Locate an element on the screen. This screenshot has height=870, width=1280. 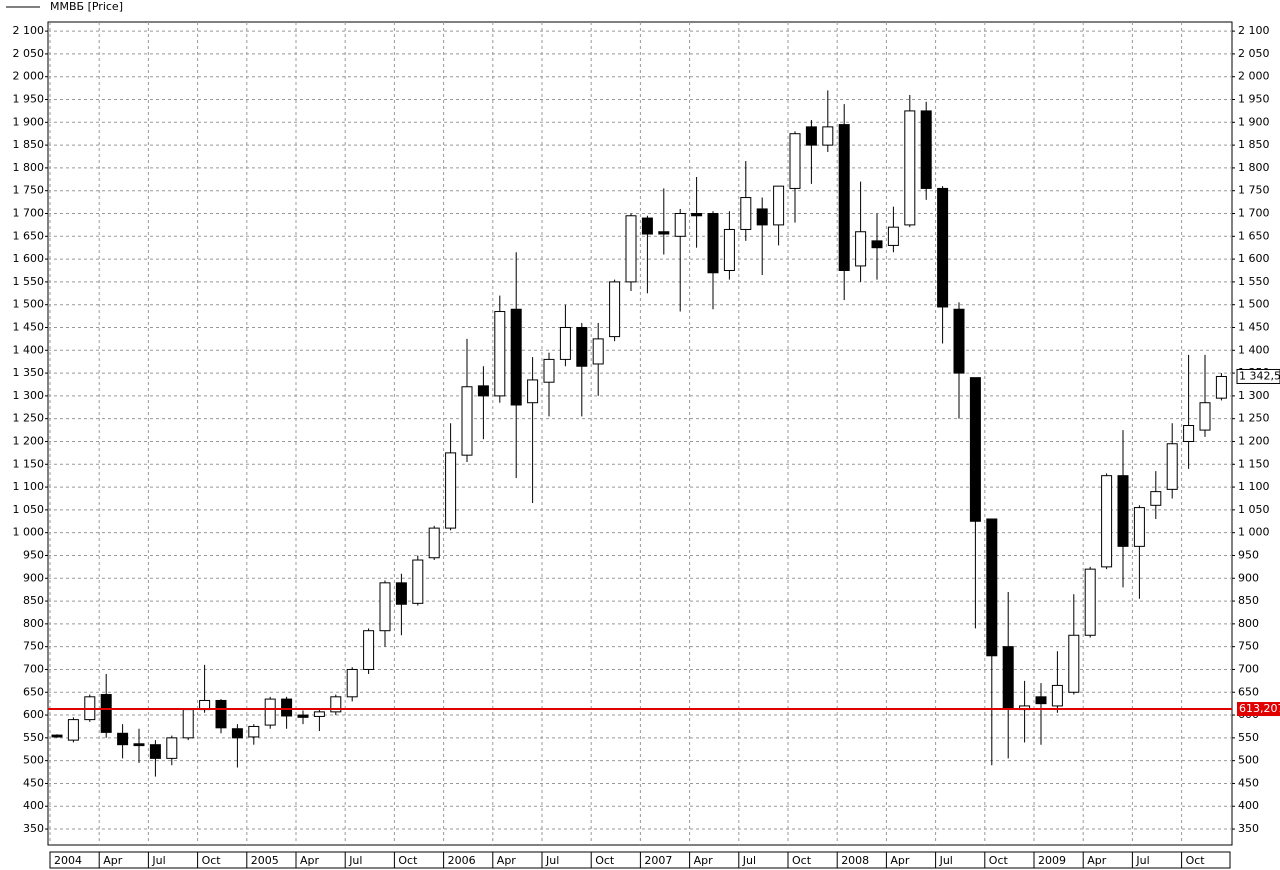
y-tick-label: 1 500 is located at coordinates (29, 304).